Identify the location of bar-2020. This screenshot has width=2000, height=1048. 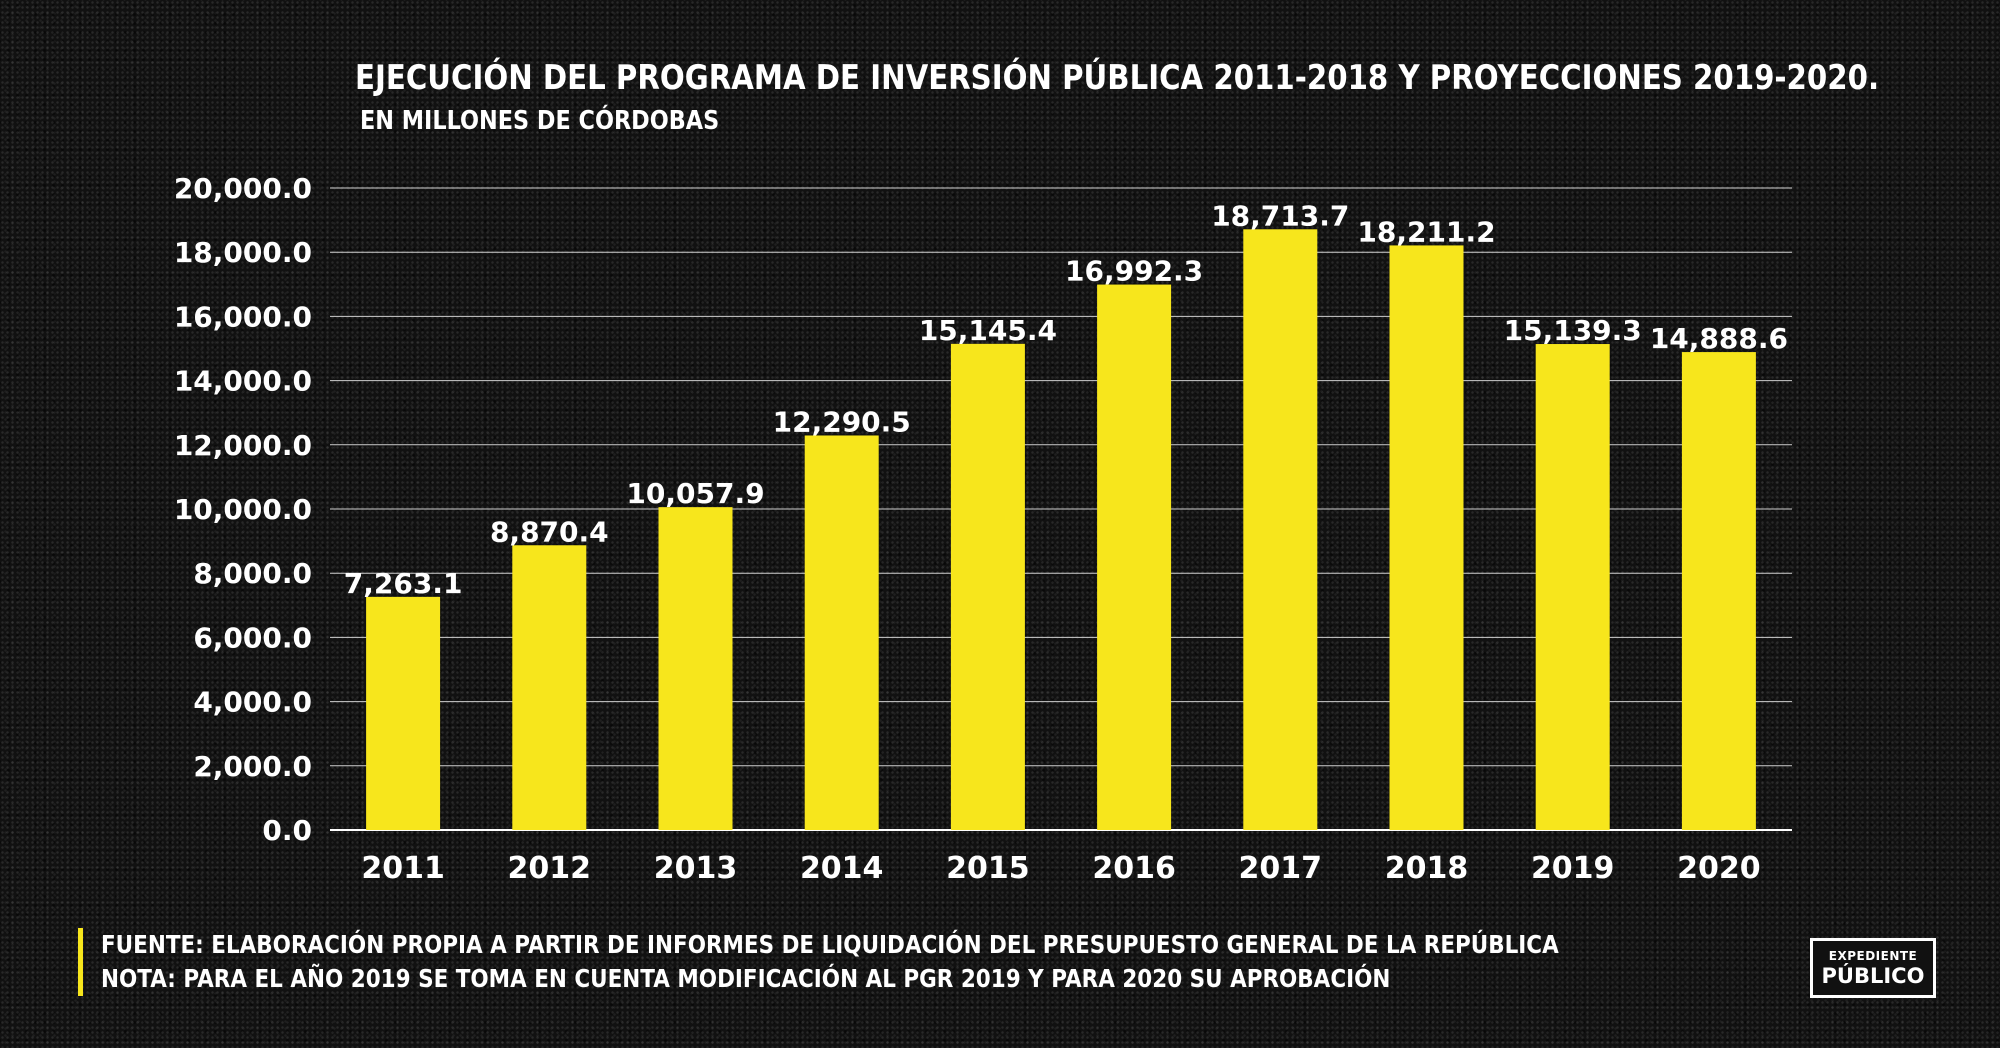
(1718, 591).